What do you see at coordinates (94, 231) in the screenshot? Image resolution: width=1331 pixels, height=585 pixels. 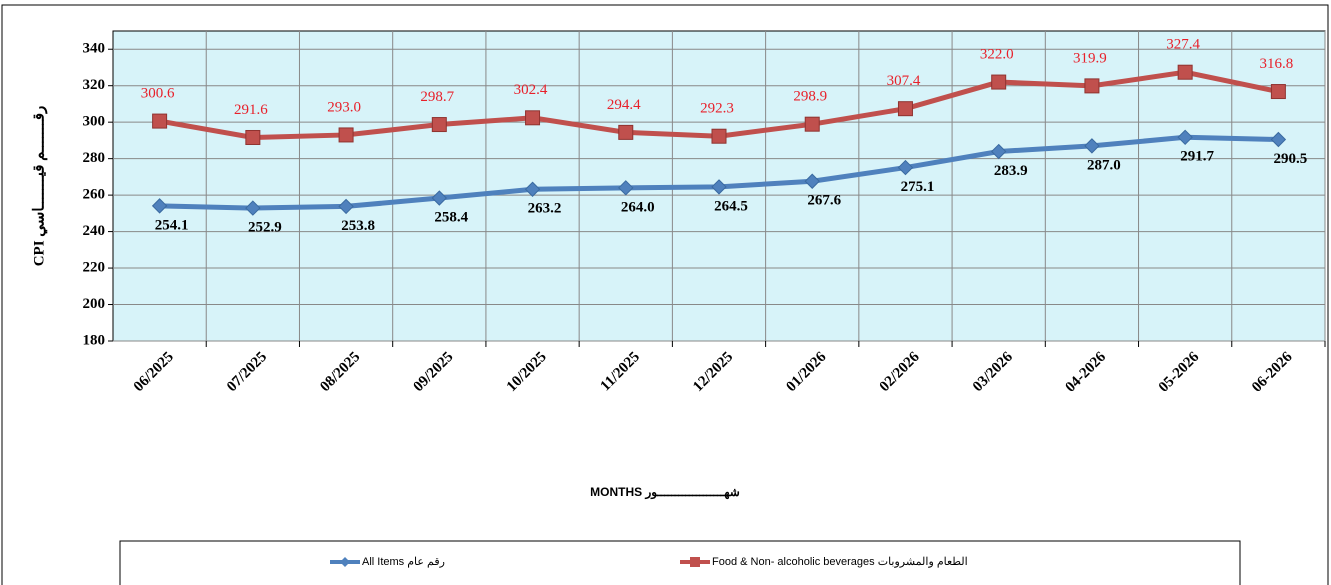 I see `y-tick-label: 240` at bounding box center [94, 231].